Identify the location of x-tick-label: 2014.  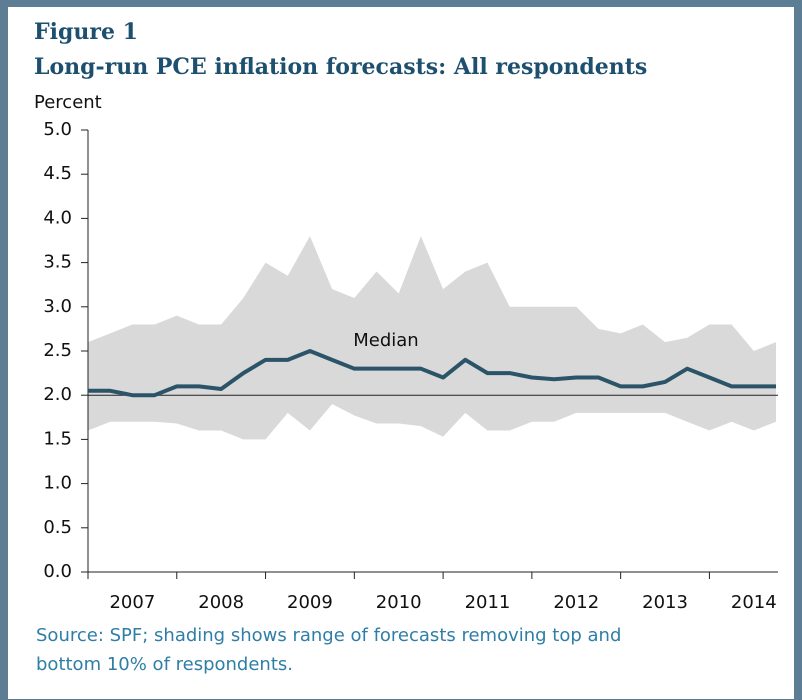
(754, 602).